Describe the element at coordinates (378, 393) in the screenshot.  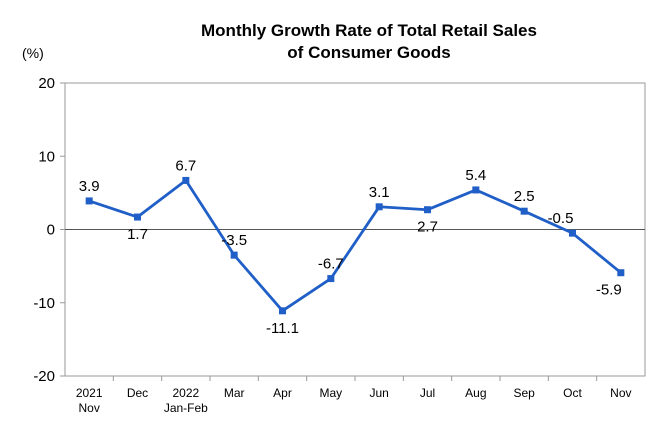
I see `x-tick-label: Jun` at that location.